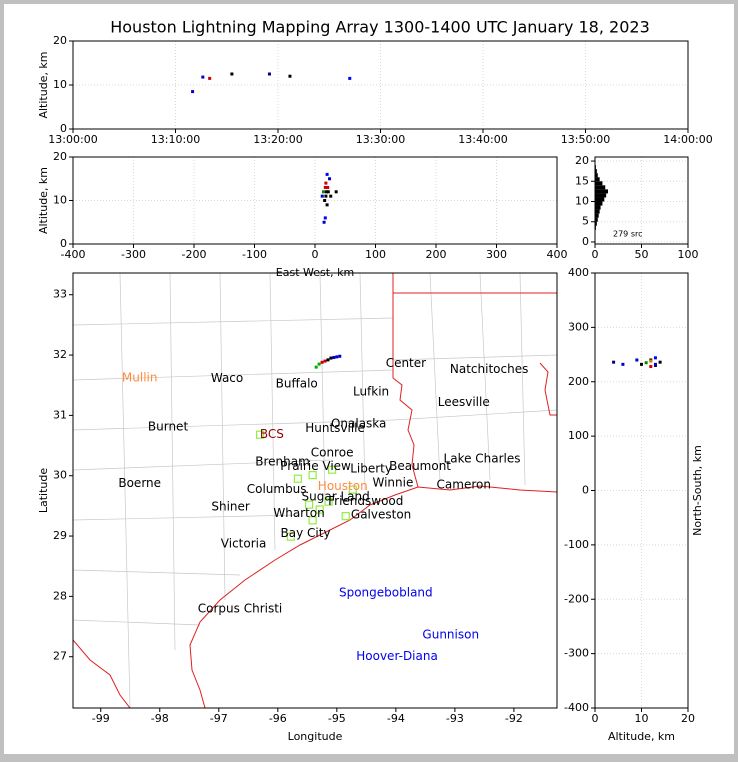 The image size is (738, 762). Describe the element at coordinates (298, 513) in the screenshot. I see `city-label: Wharton` at that location.